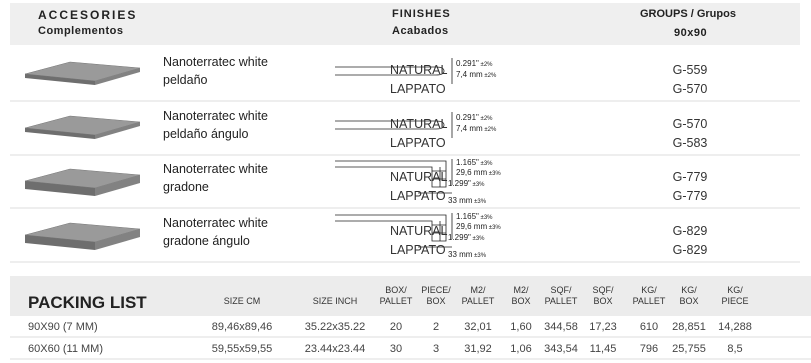 This screenshot has height=363, width=811. What do you see at coordinates (649, 349) in the screenshot?
I see `cell: 796` at bounding box center [649, 349].